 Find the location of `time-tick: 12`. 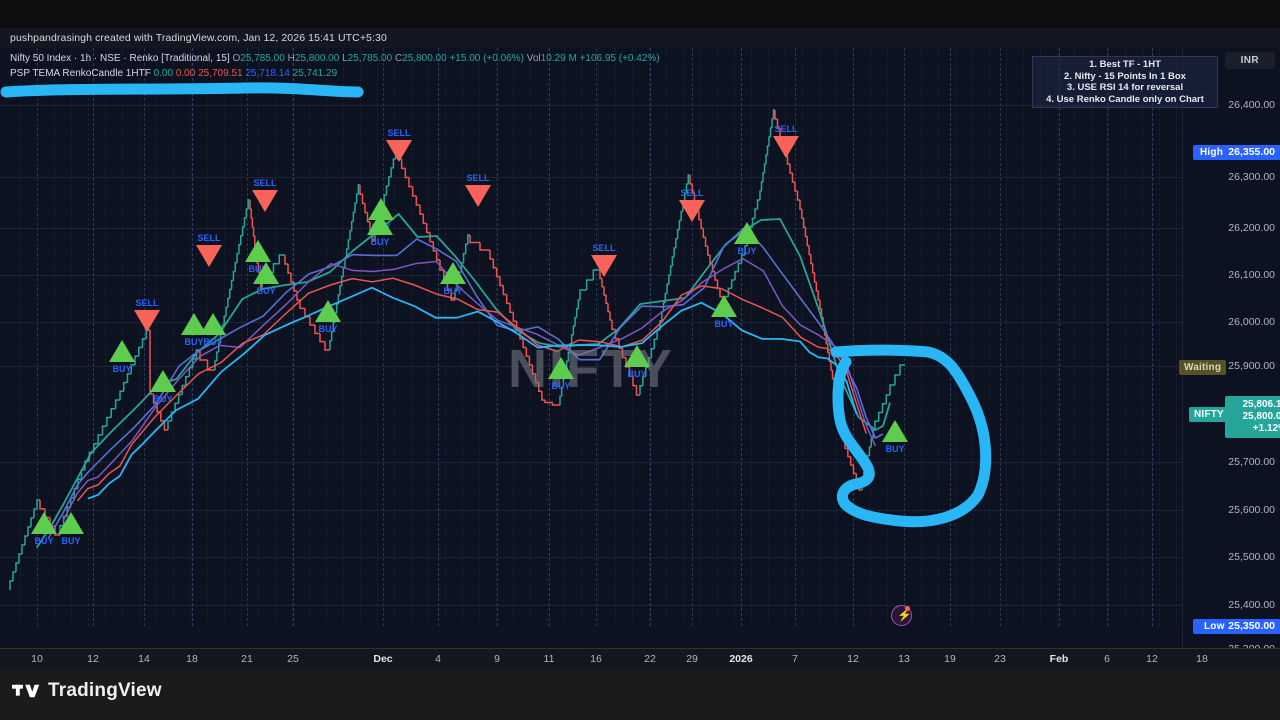

time-tick: 12 is located at coordinates (853, 659).